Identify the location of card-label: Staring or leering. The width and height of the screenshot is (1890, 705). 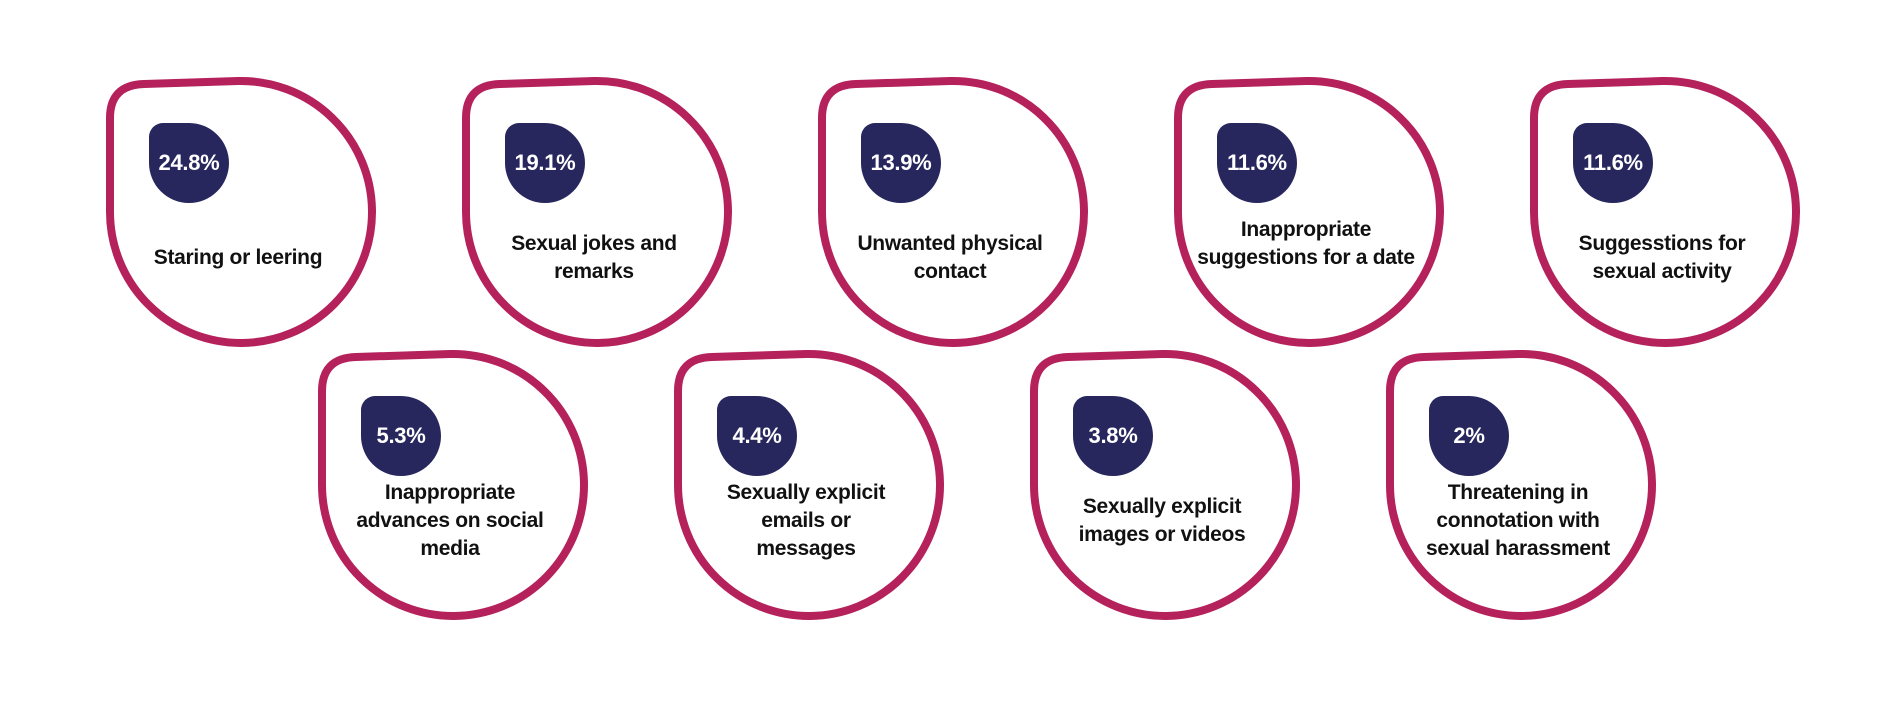
(238, 257).